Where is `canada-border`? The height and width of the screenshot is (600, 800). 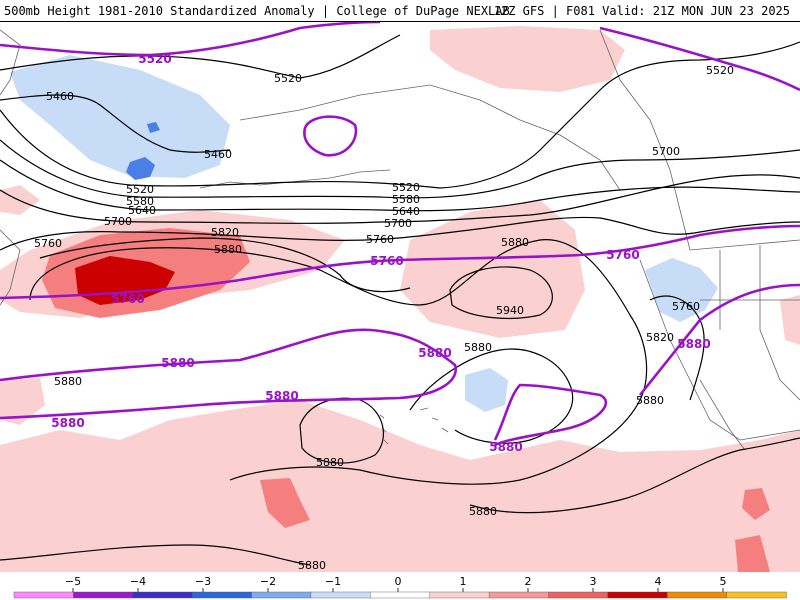 canada-border is located at coordinates (744, 245).